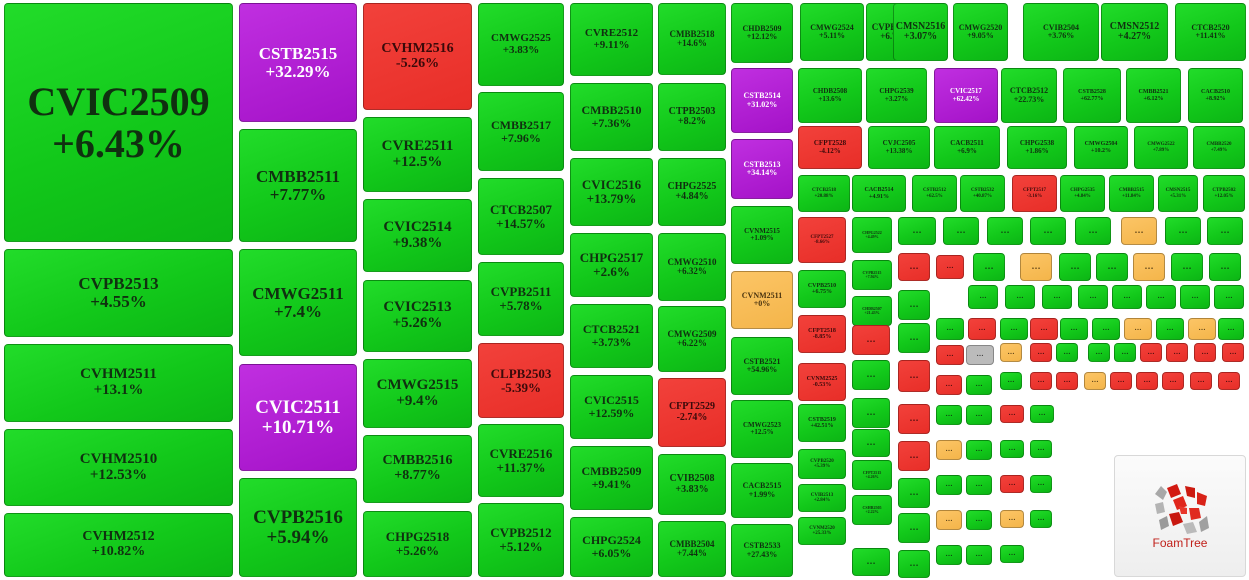 The height and width of the screenshot is (580, 1249). Describe the element at coordinates (762, 33) in the screenshot. I see `tile-chdb2509: CHDB2509 +12.12%` at that location.